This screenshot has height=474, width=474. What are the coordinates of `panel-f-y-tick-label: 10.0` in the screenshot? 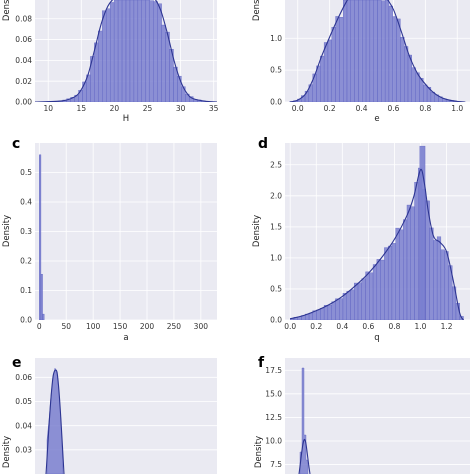 It's located at (273, 441).